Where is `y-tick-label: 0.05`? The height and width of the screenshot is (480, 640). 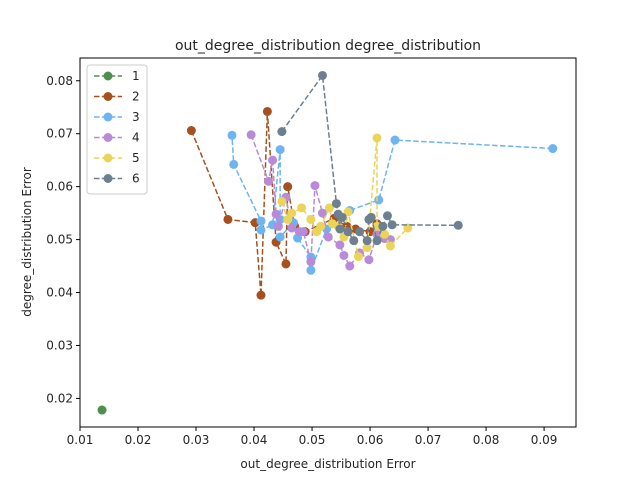 y-tick-label: 0.05 is located at coordinates (59, 240).